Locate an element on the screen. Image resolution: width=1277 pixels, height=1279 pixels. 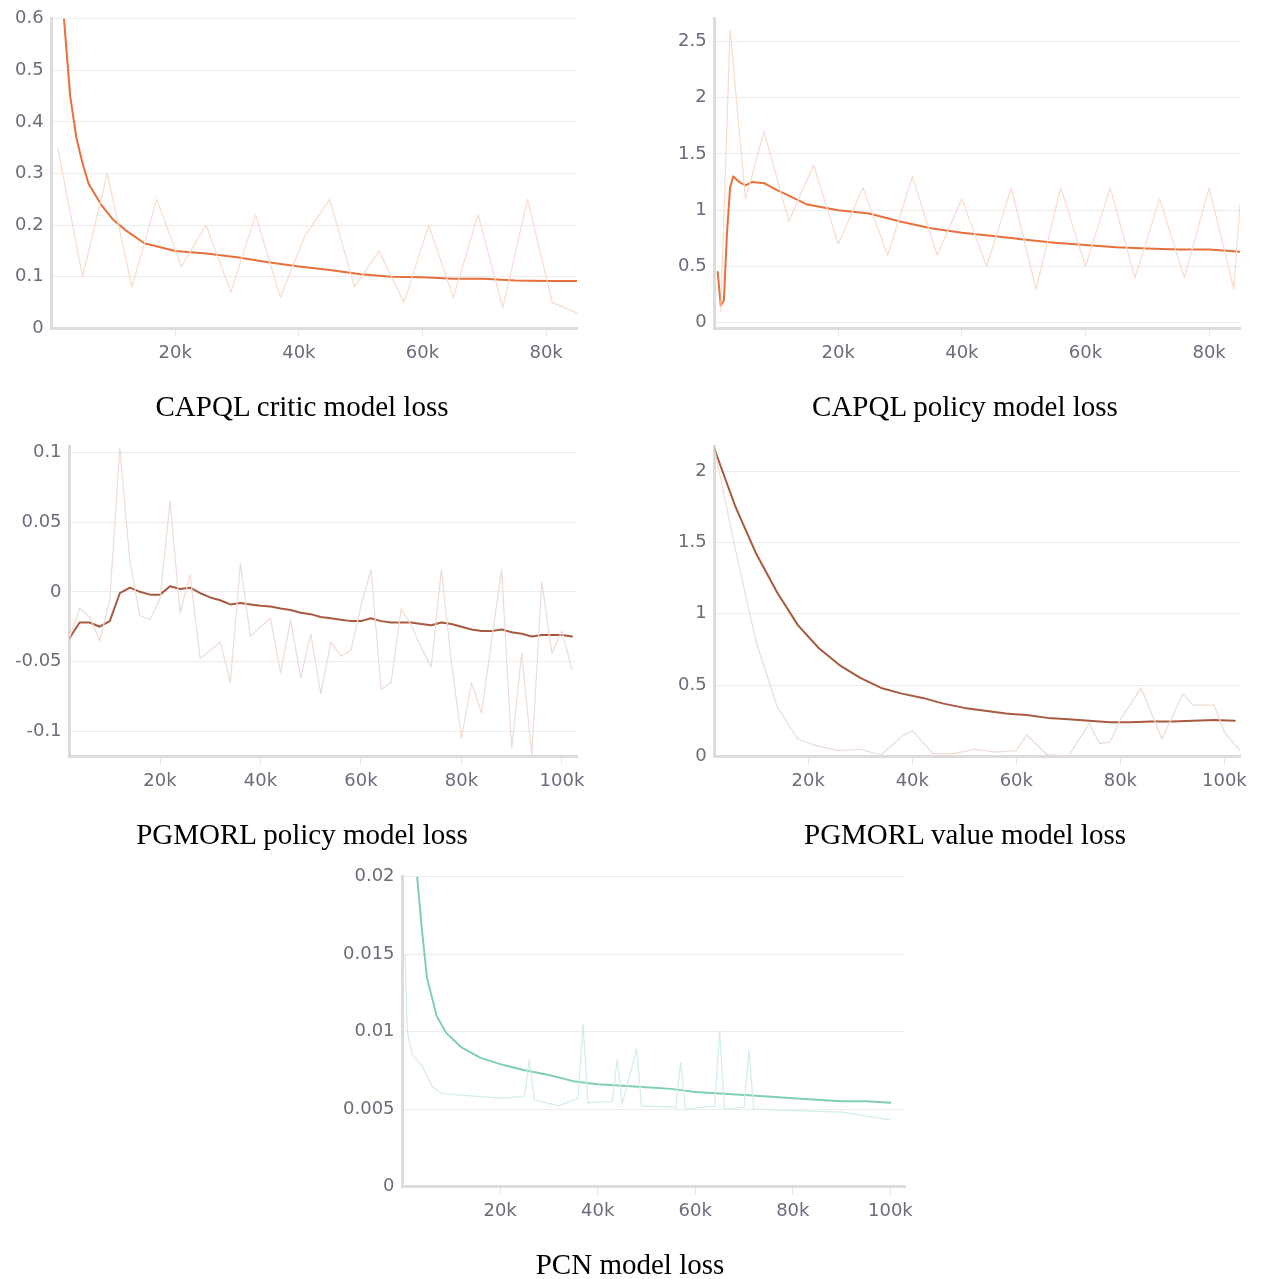
y-tick-label: 0.2 is located at coordinates (29, 223).